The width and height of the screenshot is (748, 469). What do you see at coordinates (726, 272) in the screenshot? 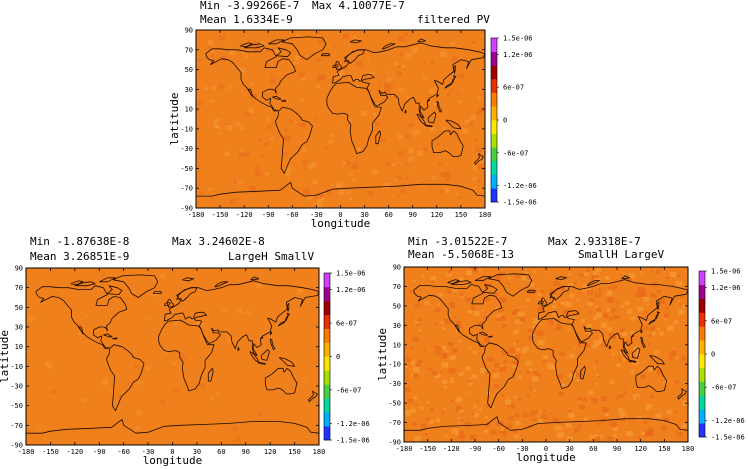
I see `colorbar-label: 1.5e-06` at bounding box center [726, 272].